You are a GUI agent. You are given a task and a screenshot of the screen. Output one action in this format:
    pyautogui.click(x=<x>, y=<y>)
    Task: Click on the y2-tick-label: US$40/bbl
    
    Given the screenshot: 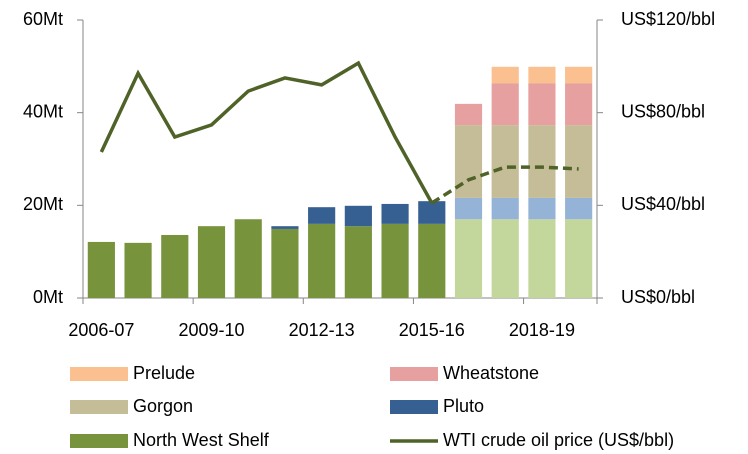 What is the action you would take?
    pyautogui.click(x=663, y=204)
    